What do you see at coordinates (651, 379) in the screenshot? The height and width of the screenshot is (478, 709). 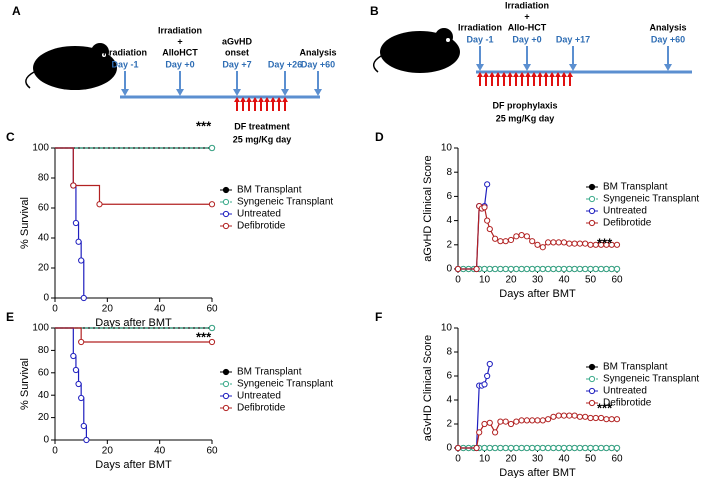 I see `legend-label: Syngeneic Transplant` at bounding box center [651, 379].